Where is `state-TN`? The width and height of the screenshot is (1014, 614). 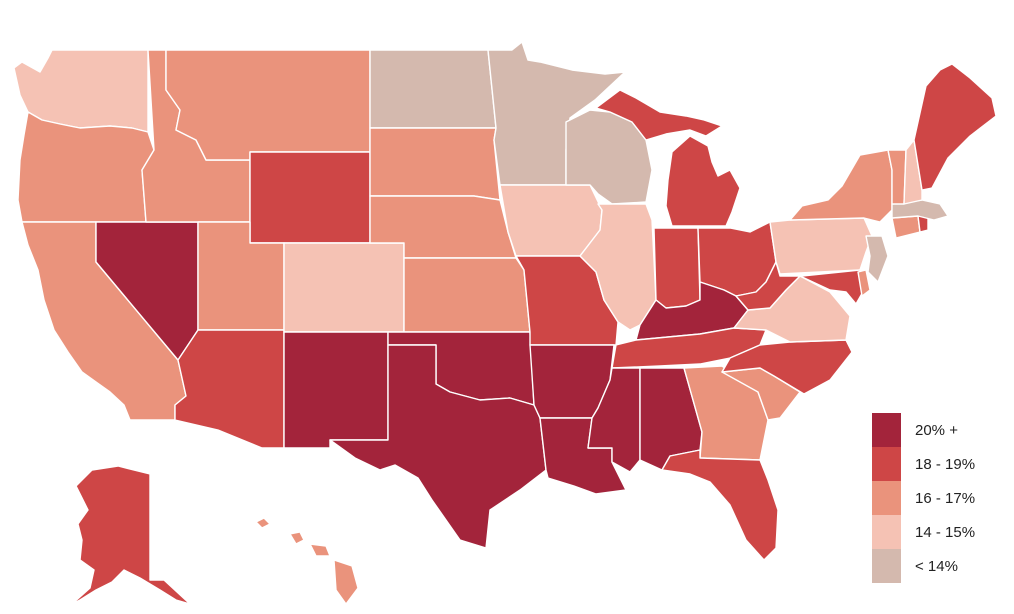
state-TN is located at coordinates (689, 348).